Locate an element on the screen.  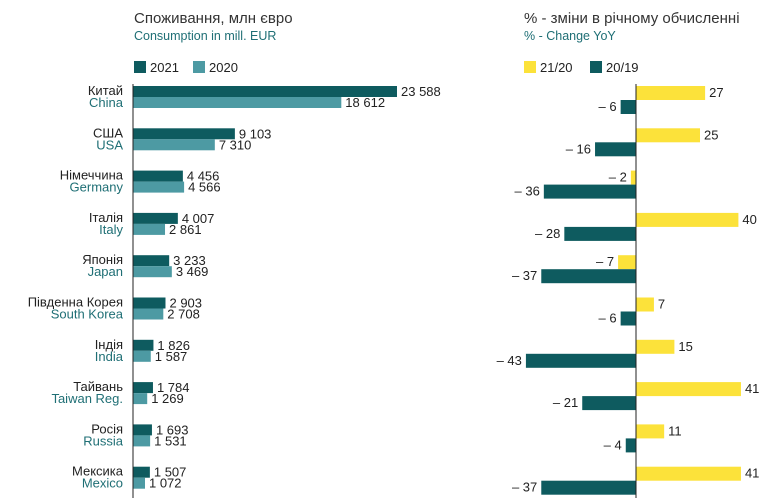
value-label-21-20: 15 is located at coordinates (685, 346).